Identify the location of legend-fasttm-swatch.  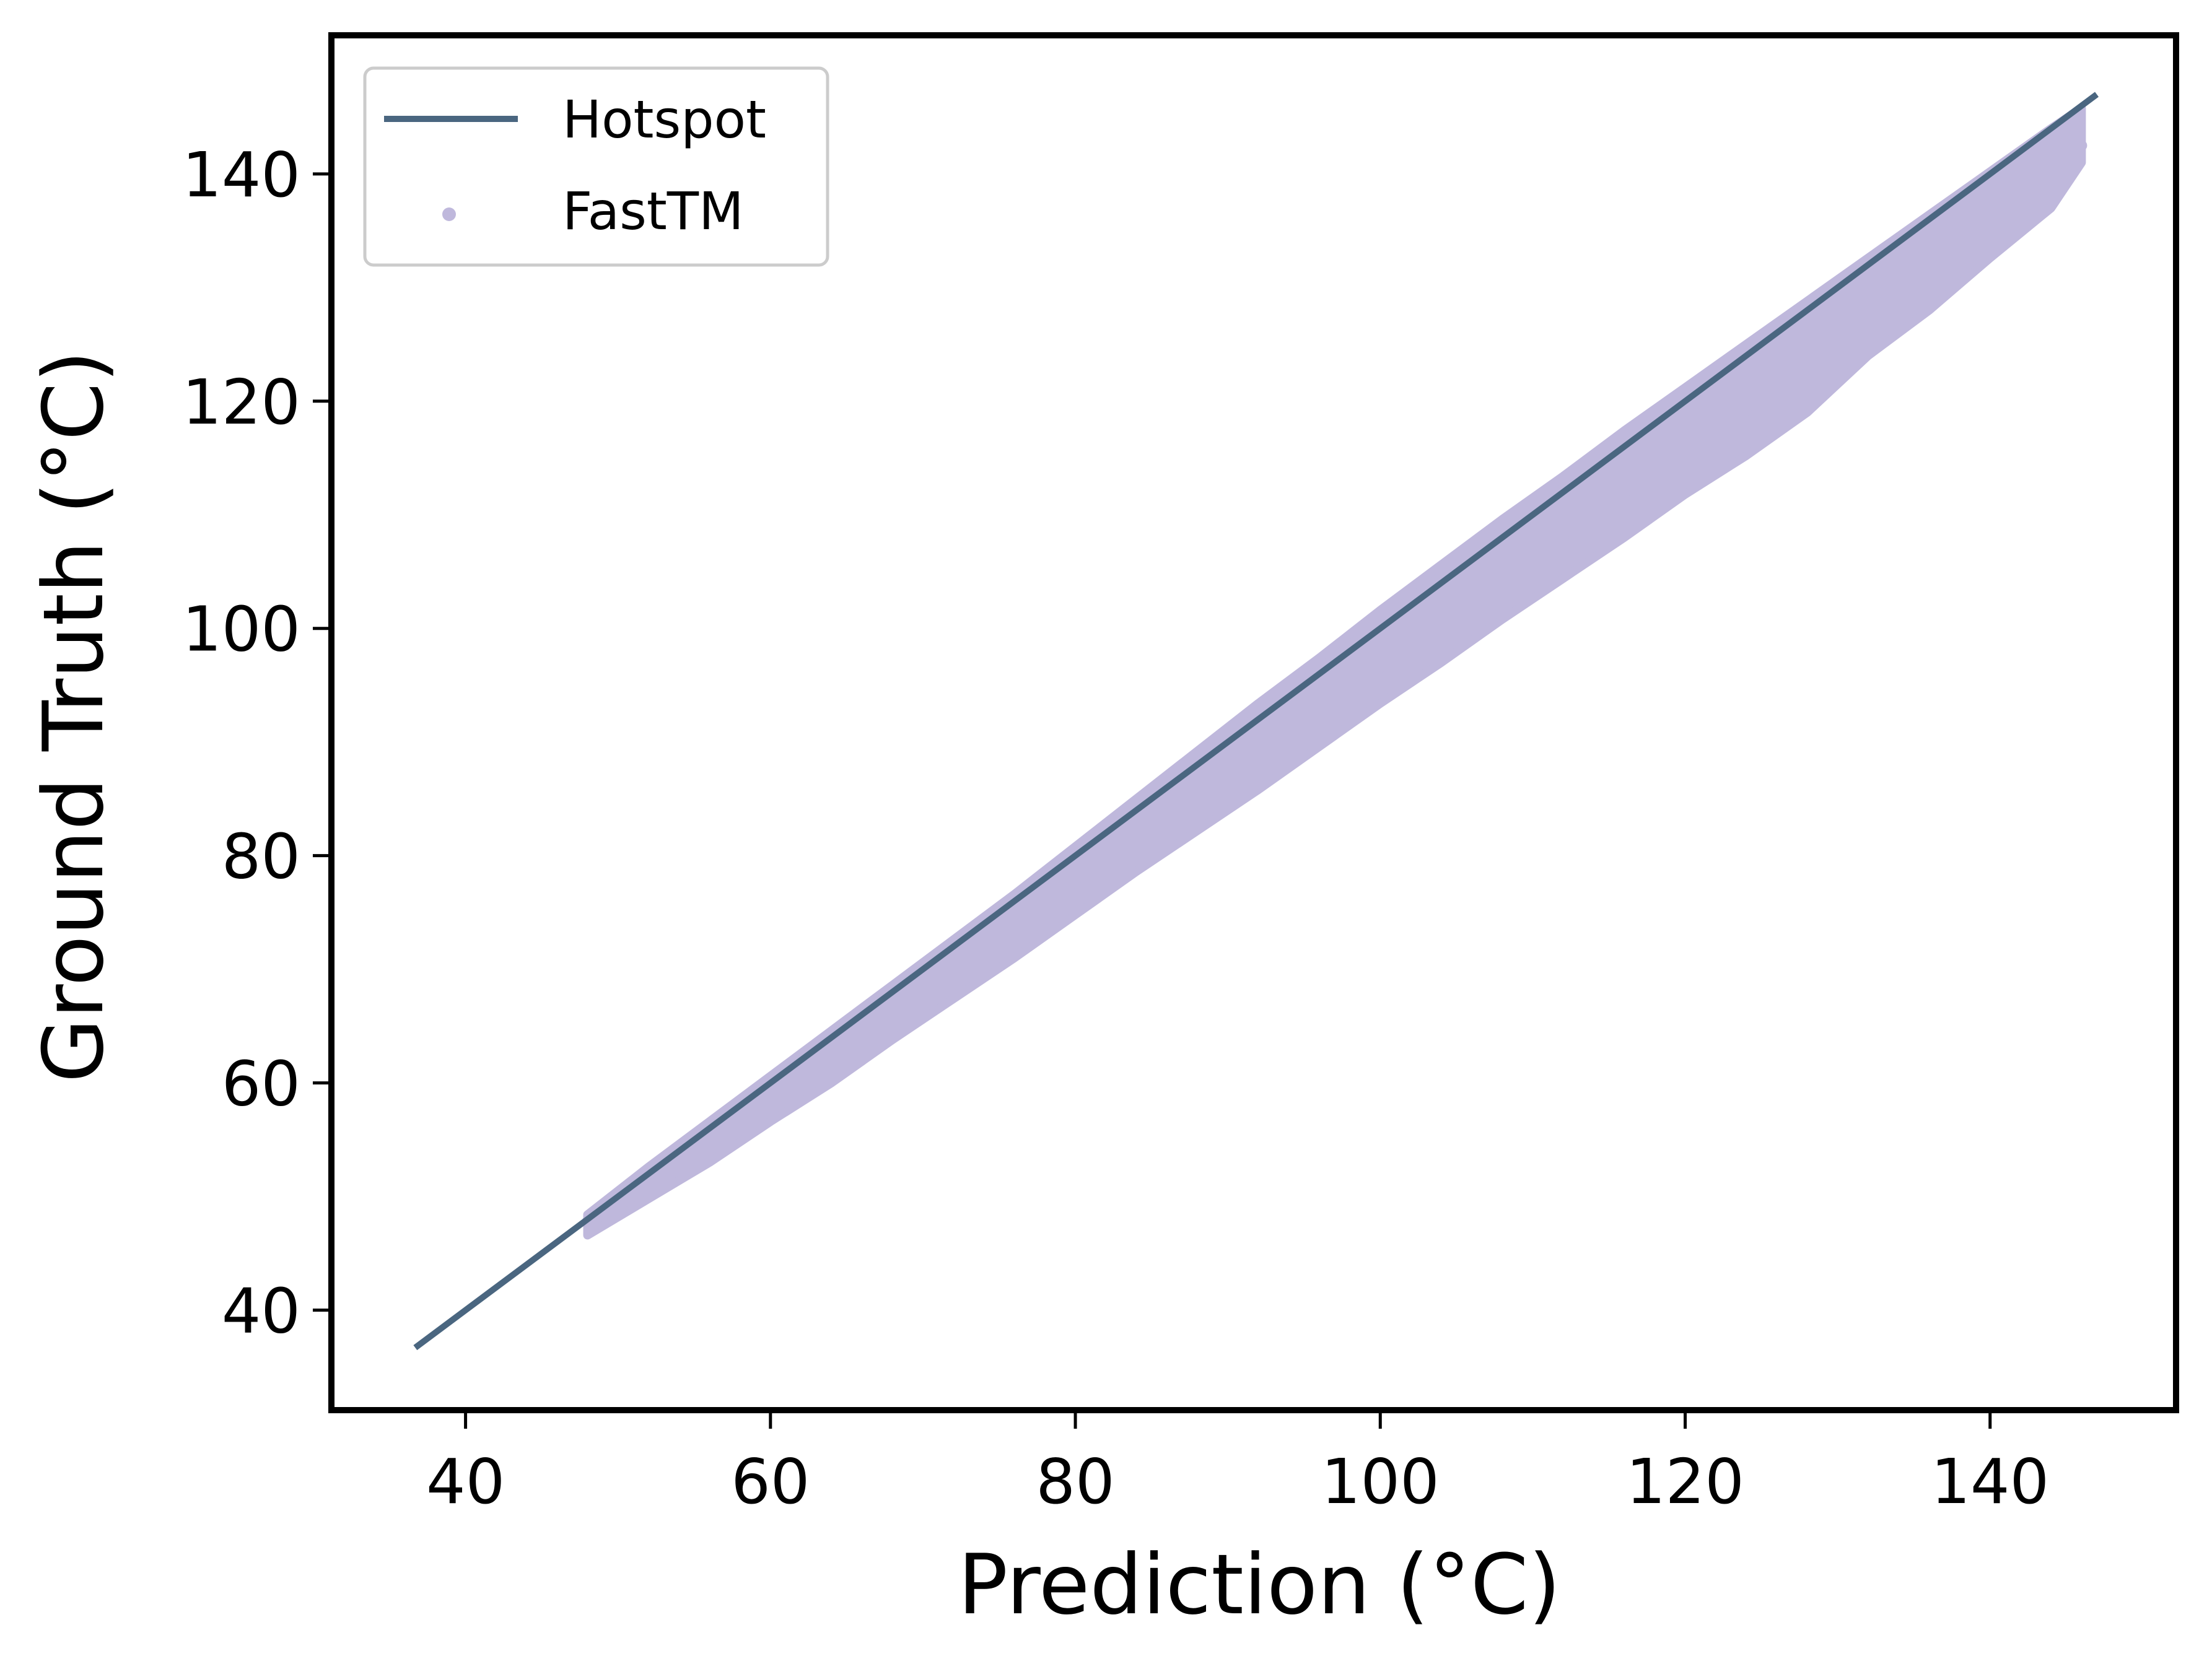
(449, 214).